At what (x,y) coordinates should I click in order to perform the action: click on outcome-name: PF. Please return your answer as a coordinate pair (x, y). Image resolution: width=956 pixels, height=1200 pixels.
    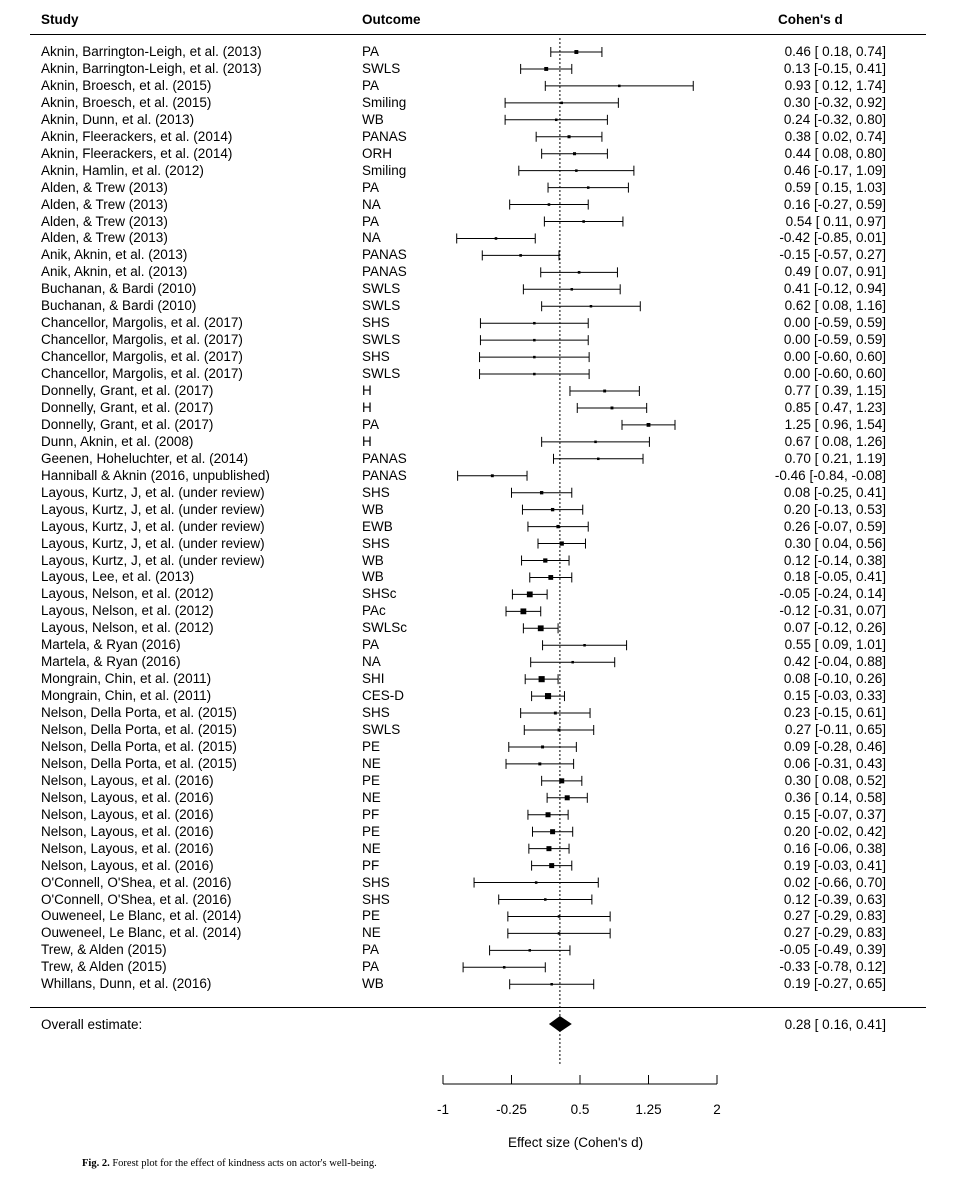
    Looking at the image, I should click on (371, 865).